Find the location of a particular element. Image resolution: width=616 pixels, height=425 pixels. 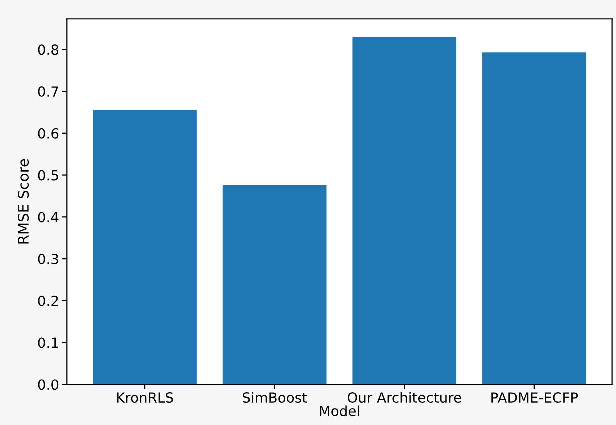

x-tick-label: SimBoost is located at coordinates (275, 398).